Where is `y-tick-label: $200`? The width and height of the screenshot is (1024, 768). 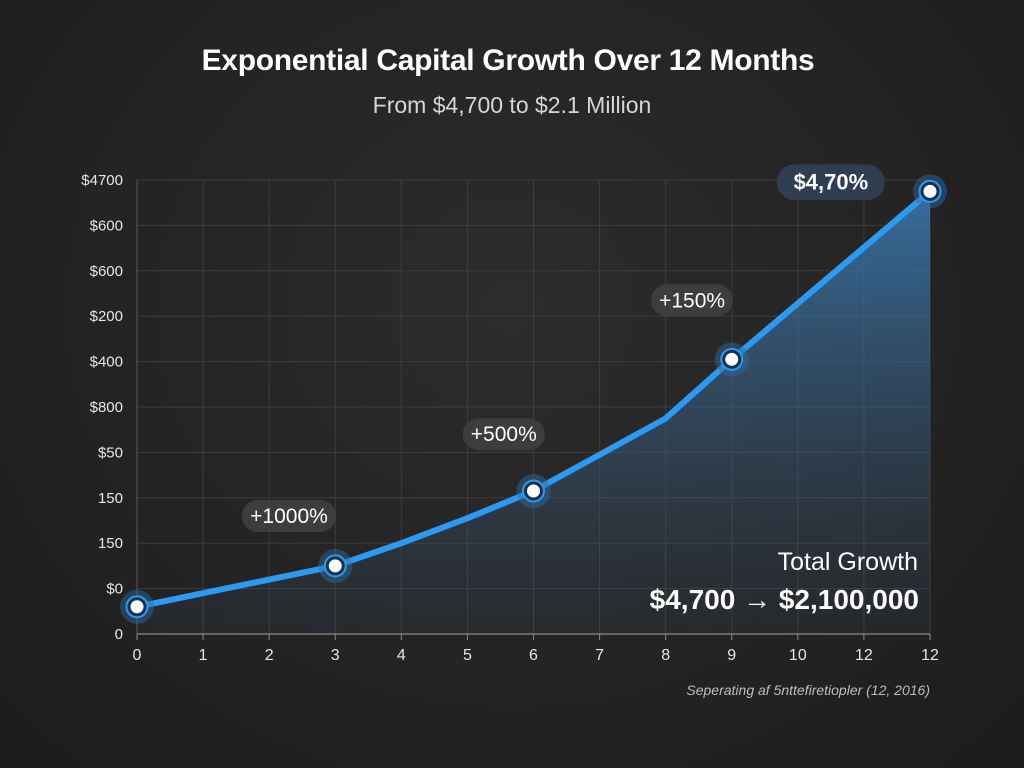 y-tick-label: $200 is located at coordinates (106, 316).